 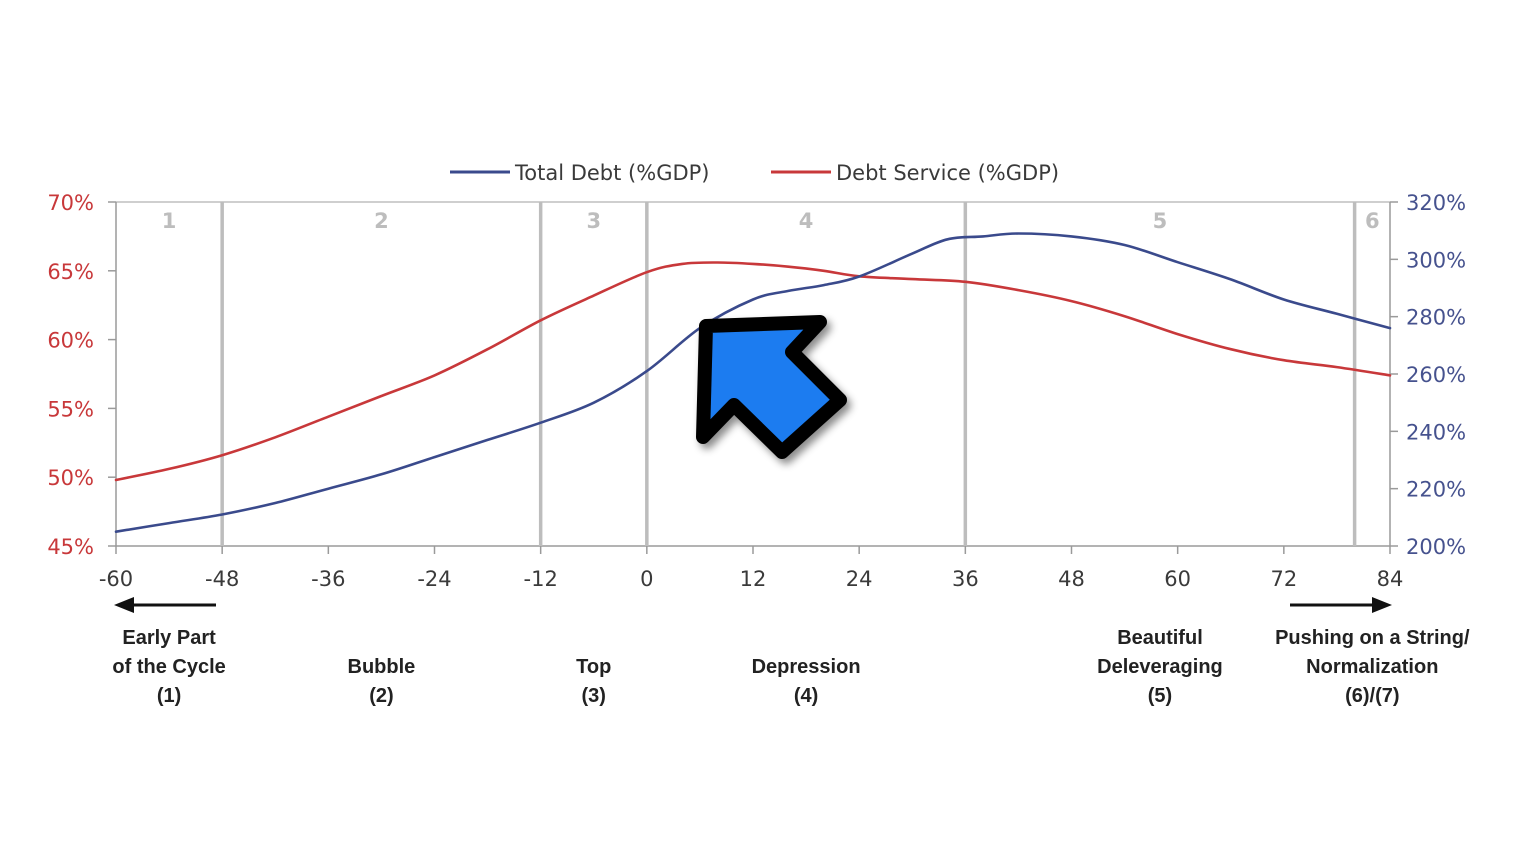 I want to click on right-axis-ticks: 200% 220% 240% 260% 280% 300% 320%, so click(x=1428, y=375).